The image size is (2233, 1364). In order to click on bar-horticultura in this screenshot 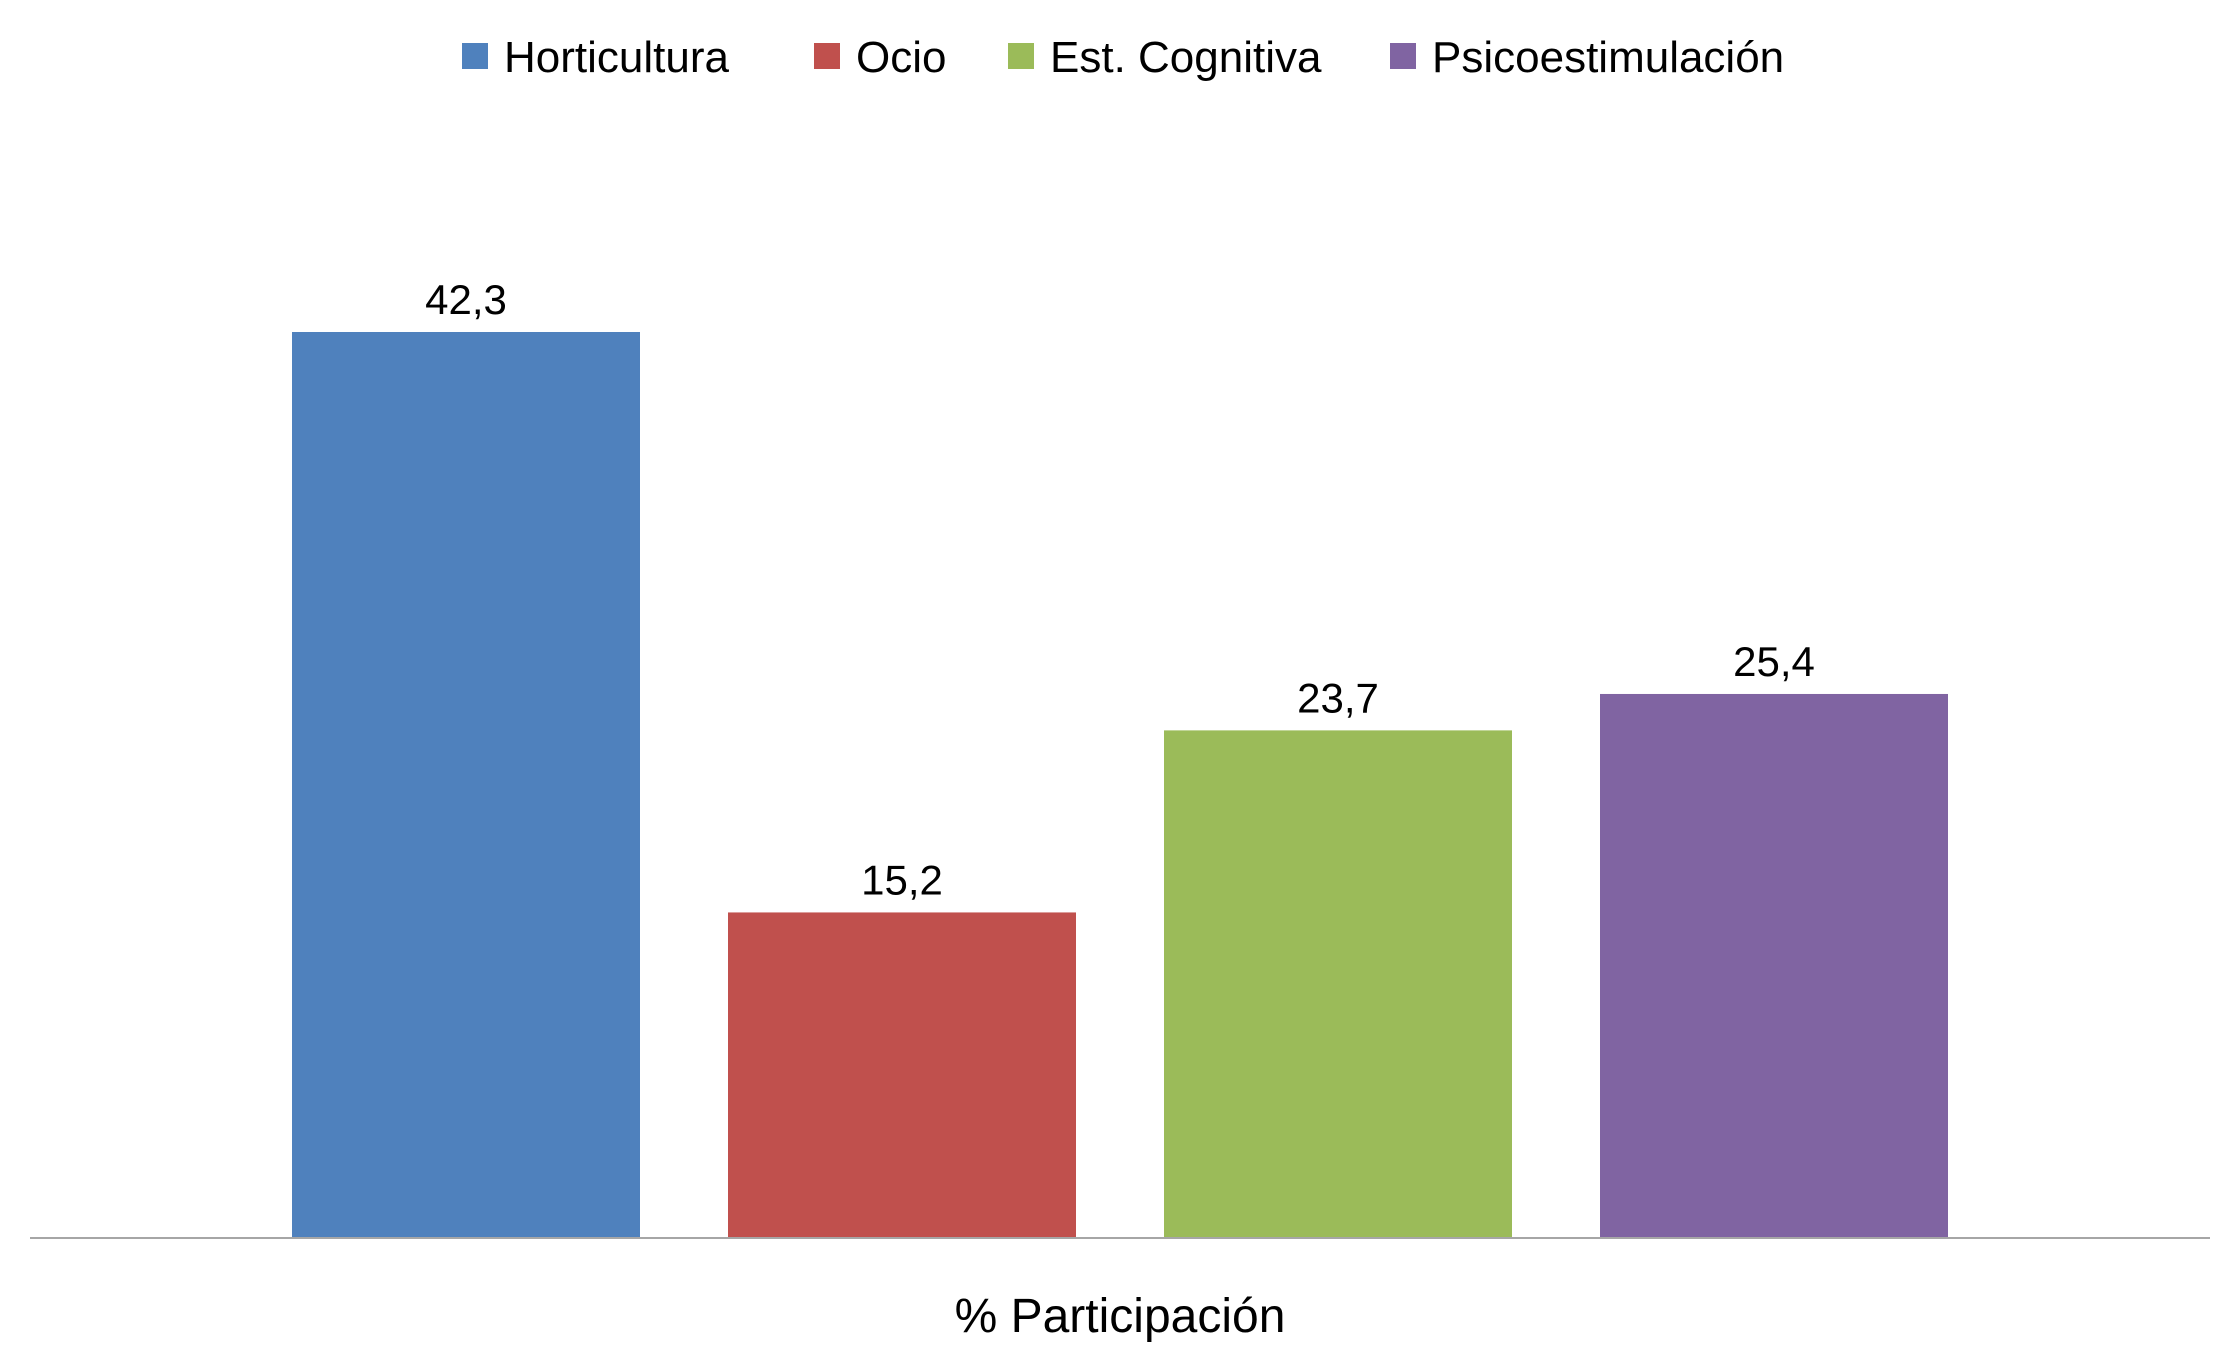, I will do `click(466, 785)`.